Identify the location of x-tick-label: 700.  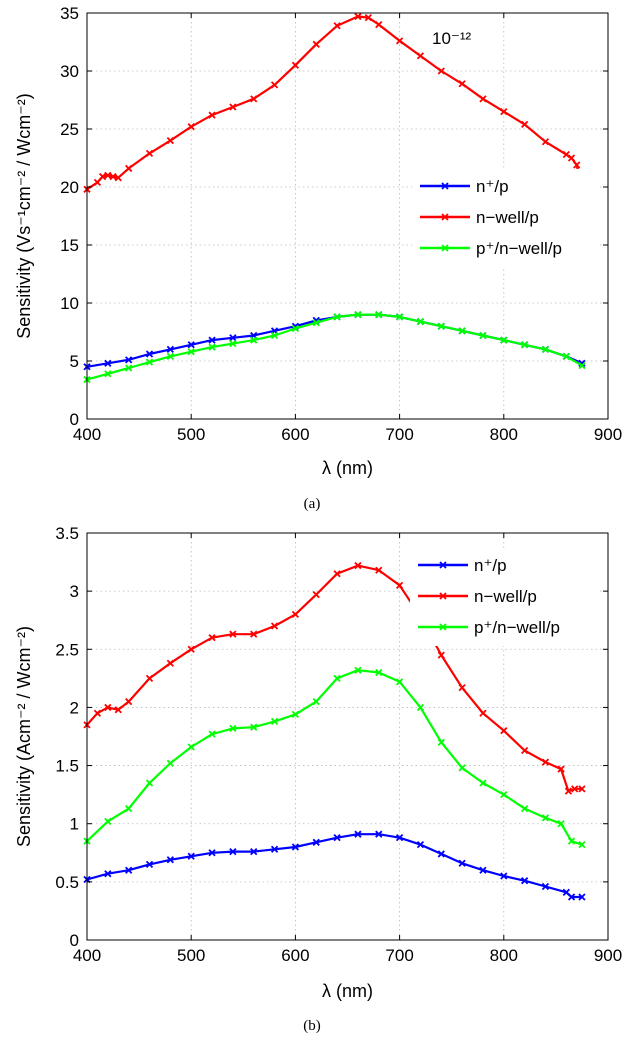
(399, 434).